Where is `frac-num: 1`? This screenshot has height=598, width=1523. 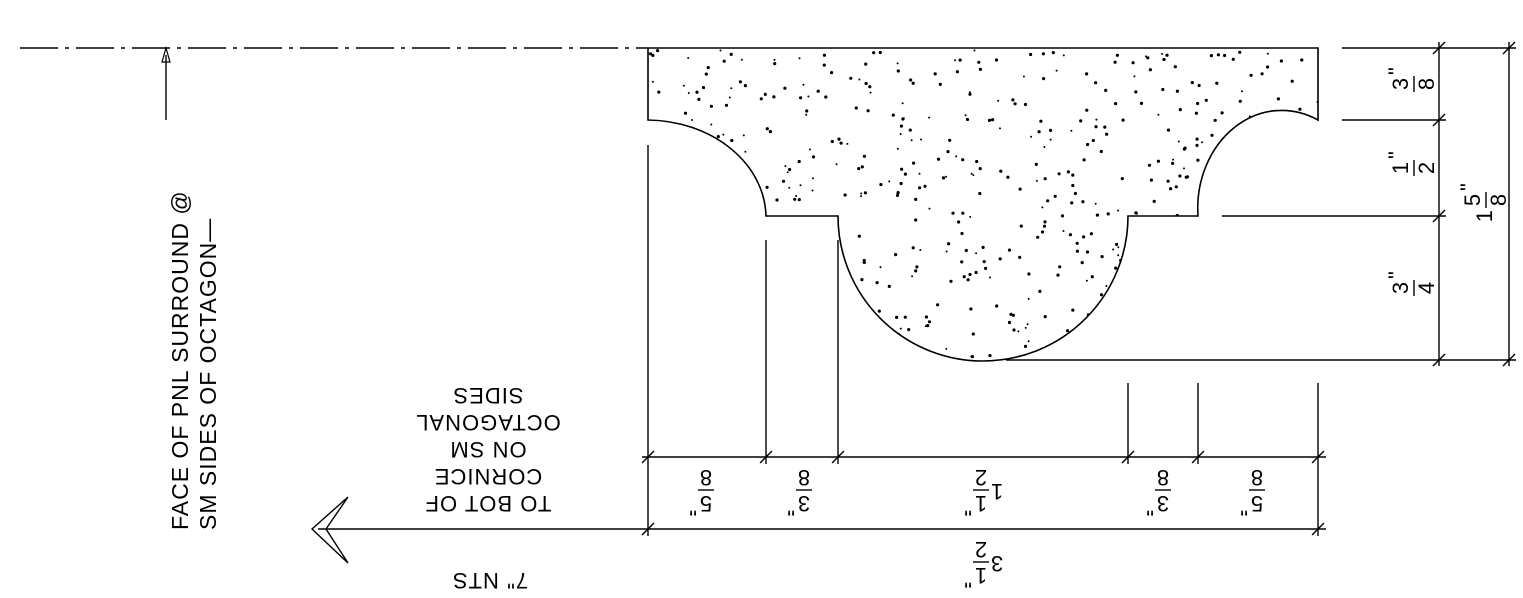 frac-num: 1 is located at coordinates (981, 503).